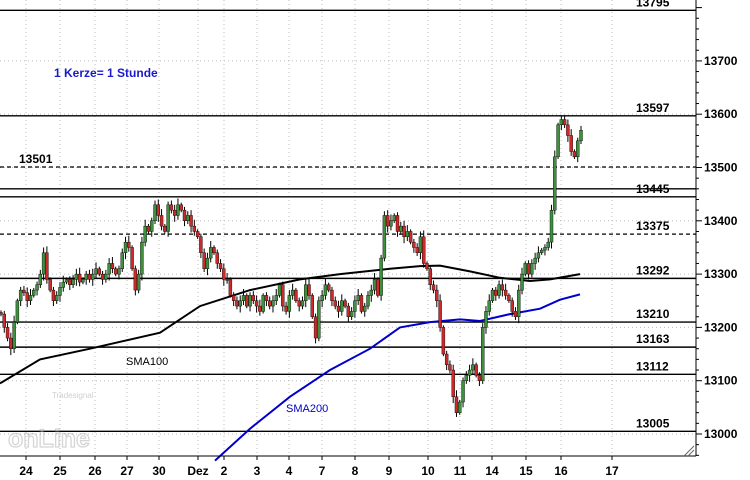  What do you see at coordinates (721, 274) in the screenshot?
I see `y-tick-label-13300: 13300` at bounding box center [721, 274].